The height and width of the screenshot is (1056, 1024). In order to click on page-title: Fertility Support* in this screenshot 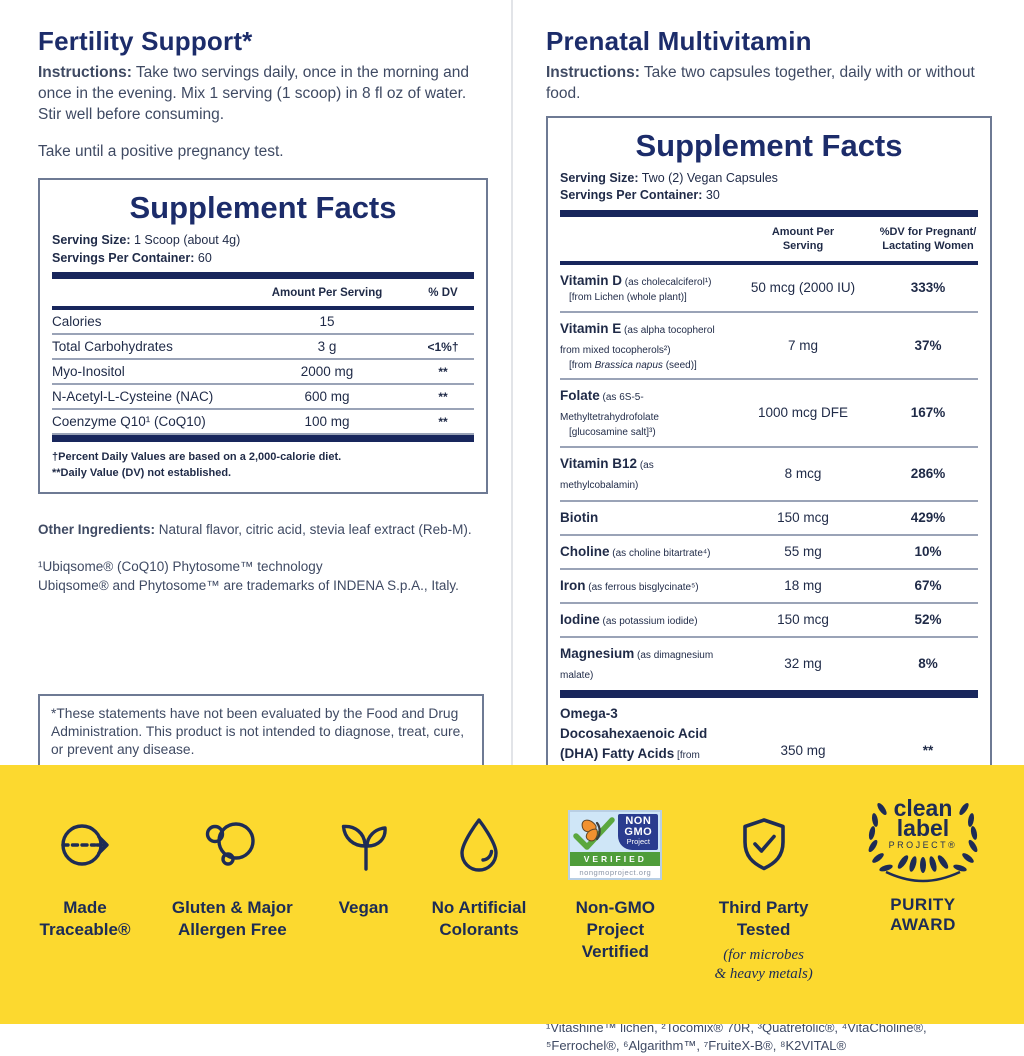, I will do `click(145, 41)`.